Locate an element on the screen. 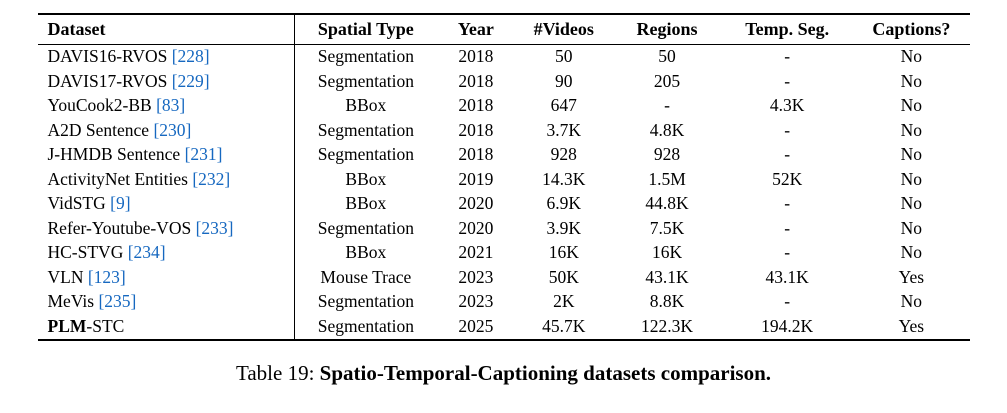 This screenshot has height=413, width=1007. dataset-name: -STC is located at coordinates (105, 325).